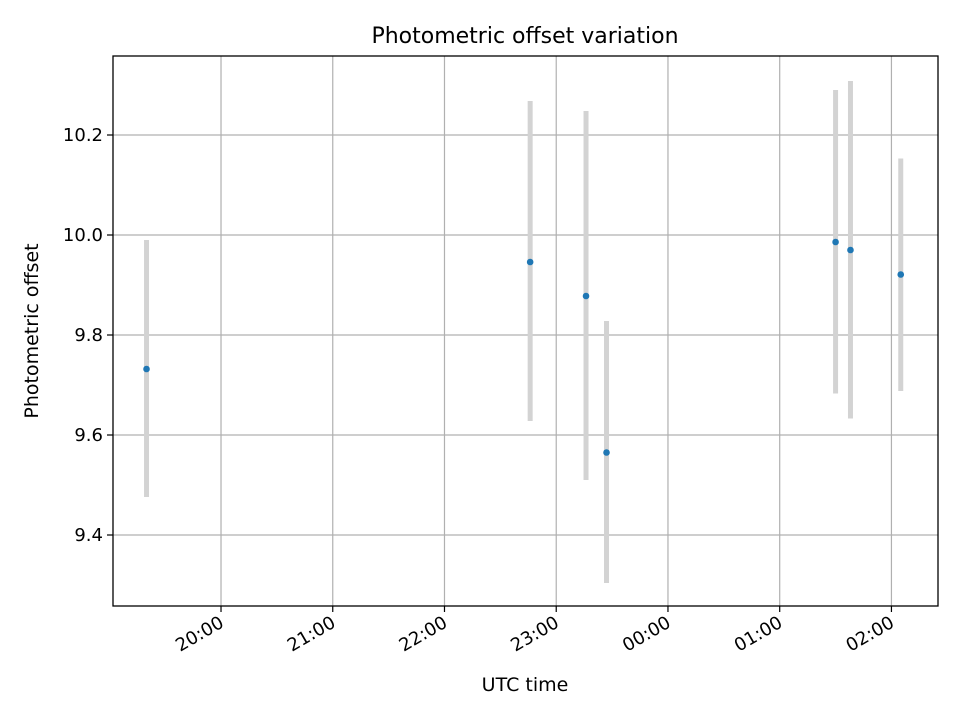  I want to click on y-tick-label: 10.0, so click(83, 235).